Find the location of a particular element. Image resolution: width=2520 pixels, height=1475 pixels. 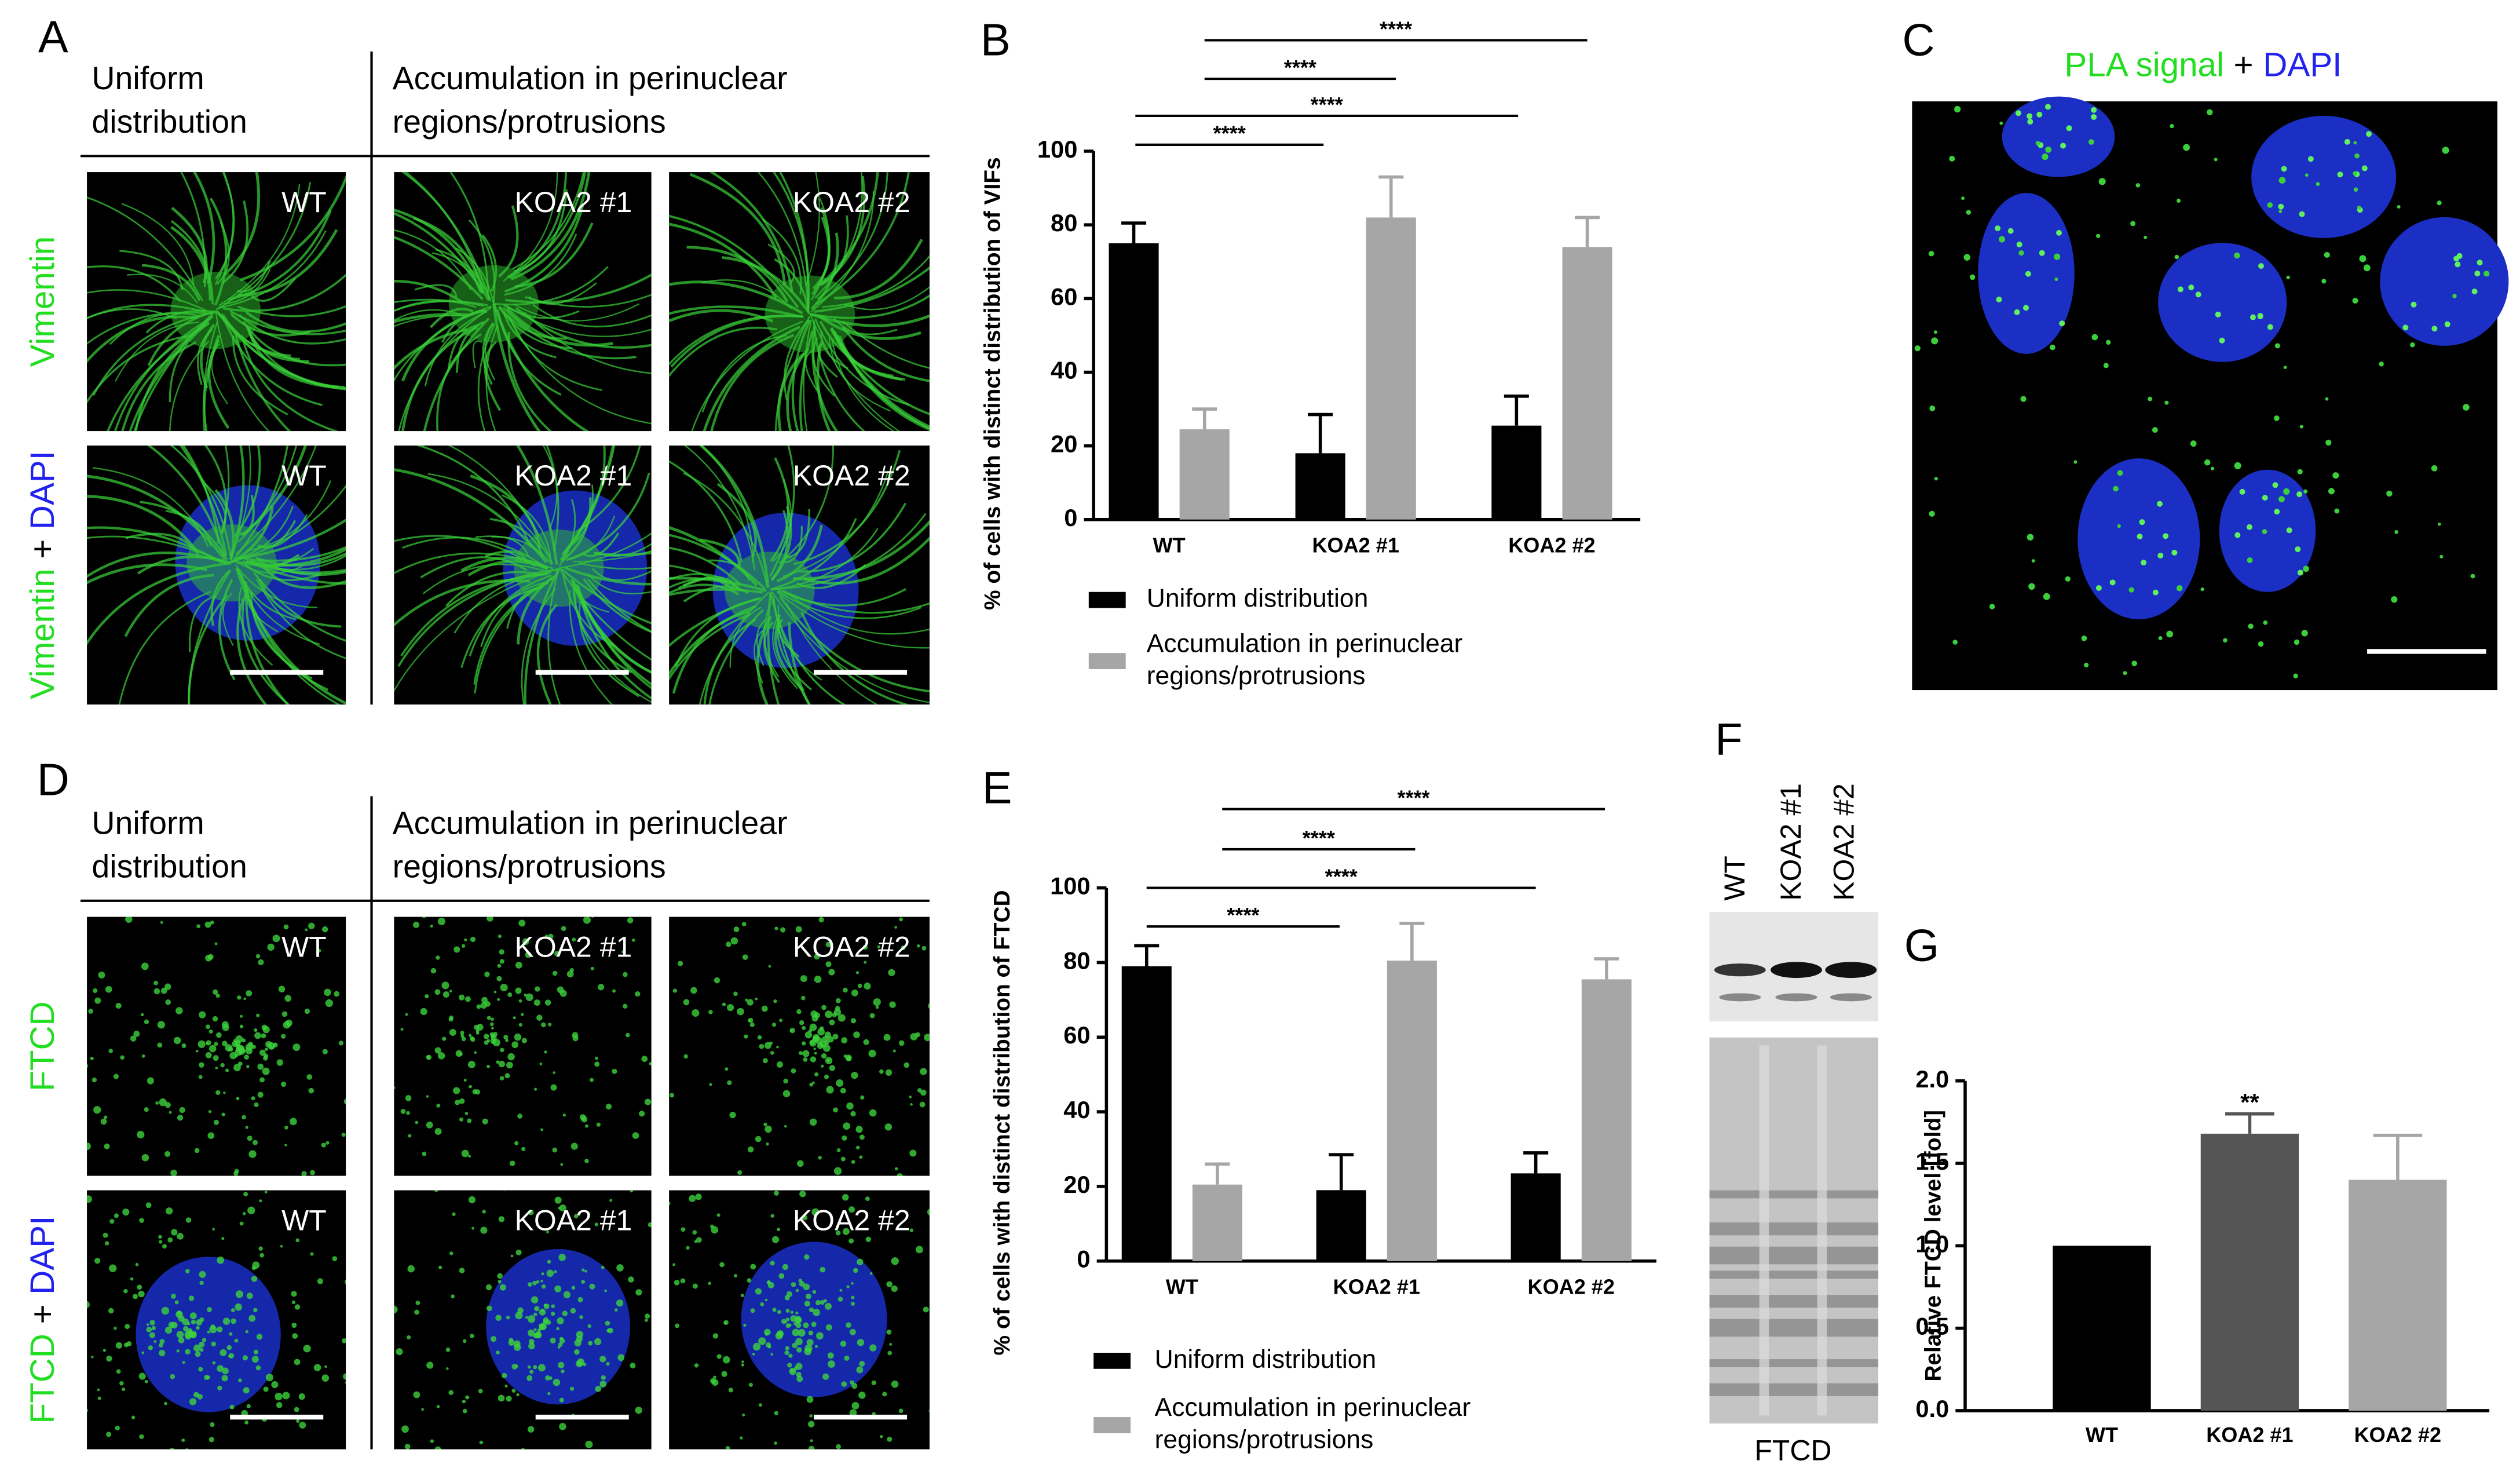

panel-letter: C is located at coordinates (1918, 40).